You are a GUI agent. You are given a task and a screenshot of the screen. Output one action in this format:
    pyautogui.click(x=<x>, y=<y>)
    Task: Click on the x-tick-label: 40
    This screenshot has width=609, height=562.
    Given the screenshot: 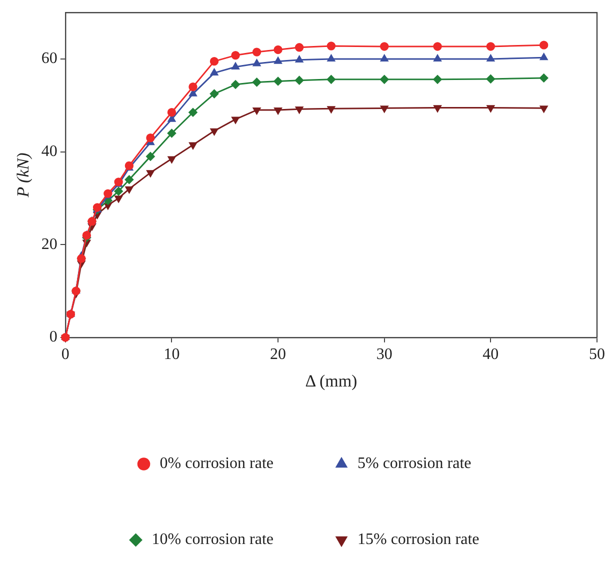 What is the action you would take?
    pyautogui.click(x=490, y=355)
    